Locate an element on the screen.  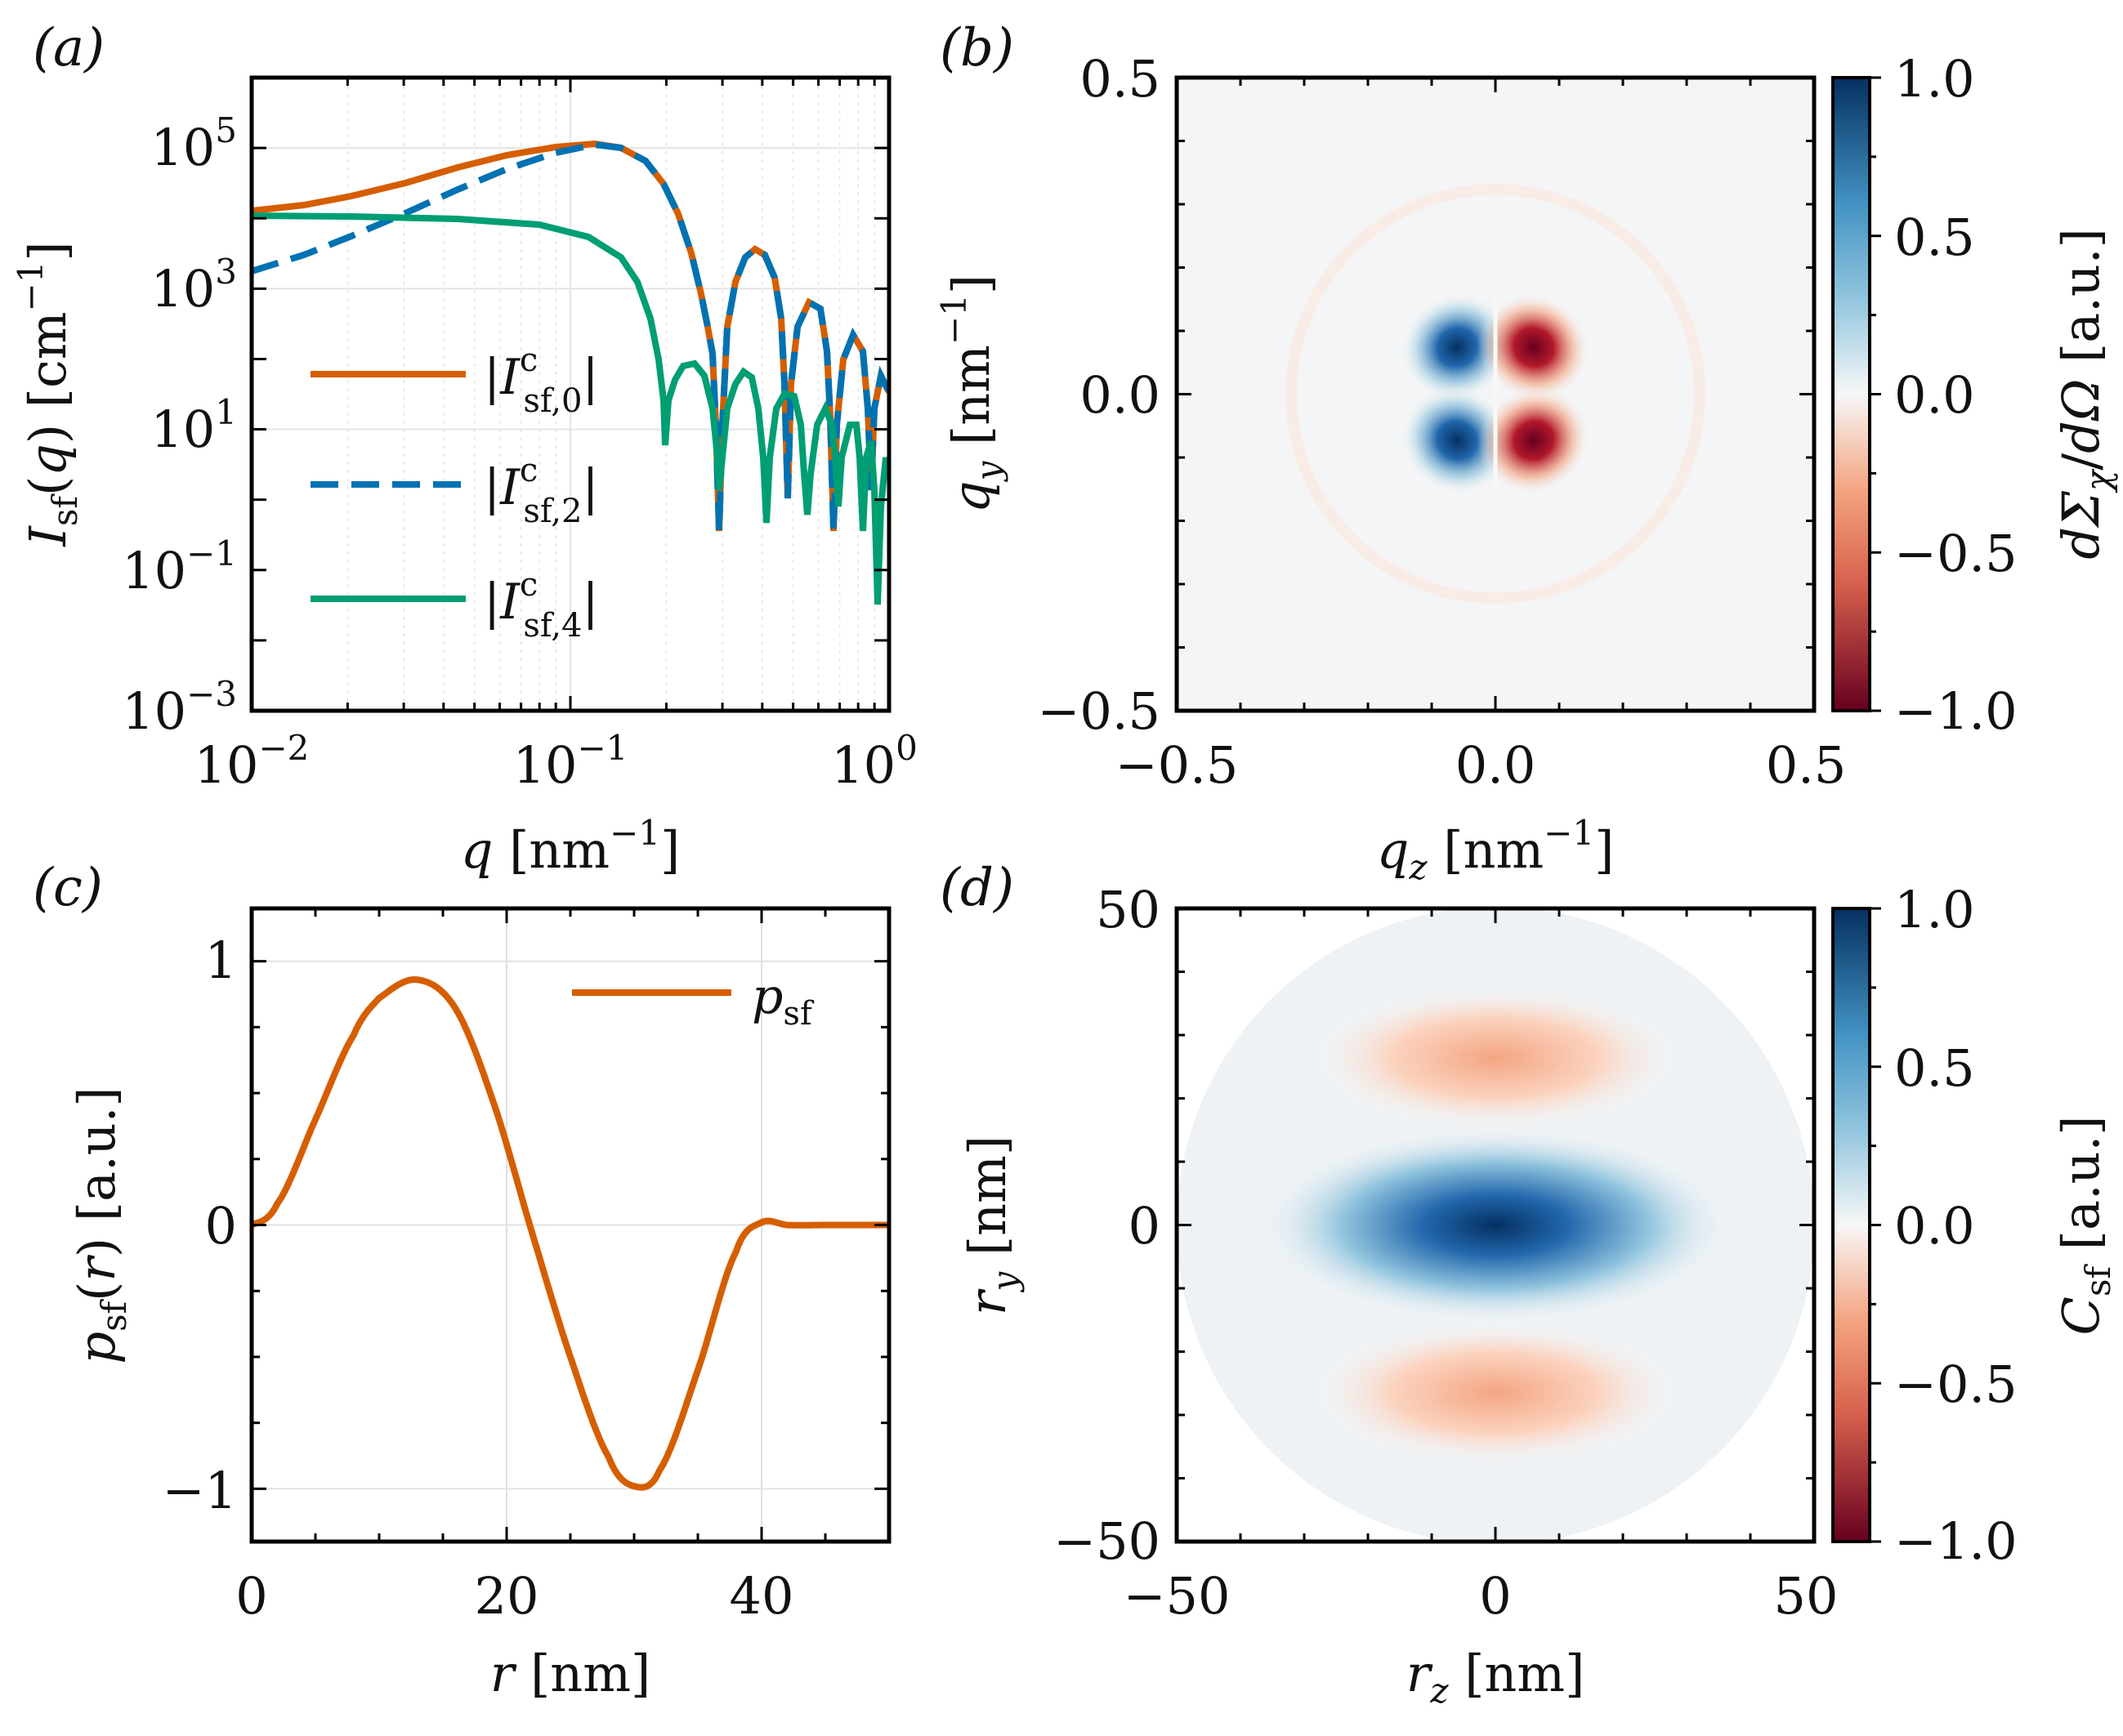
band-lower is located at coordinates (1495, 1393).